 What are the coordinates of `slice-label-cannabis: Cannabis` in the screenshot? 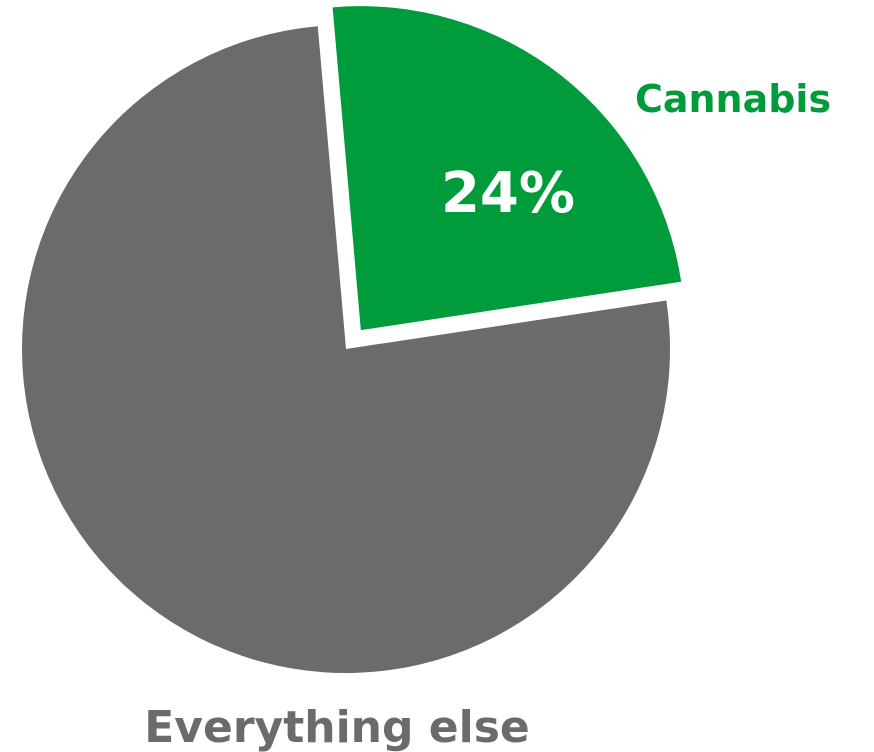 It's located at (733, 99).